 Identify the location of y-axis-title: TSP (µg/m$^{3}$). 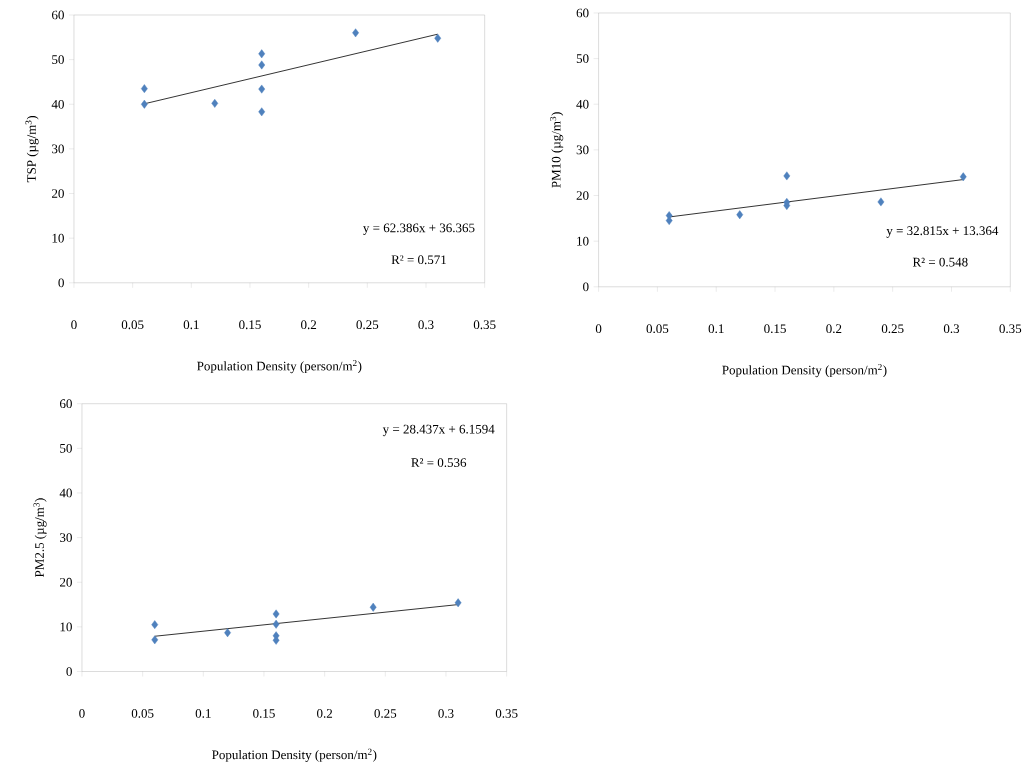
(32, 149).